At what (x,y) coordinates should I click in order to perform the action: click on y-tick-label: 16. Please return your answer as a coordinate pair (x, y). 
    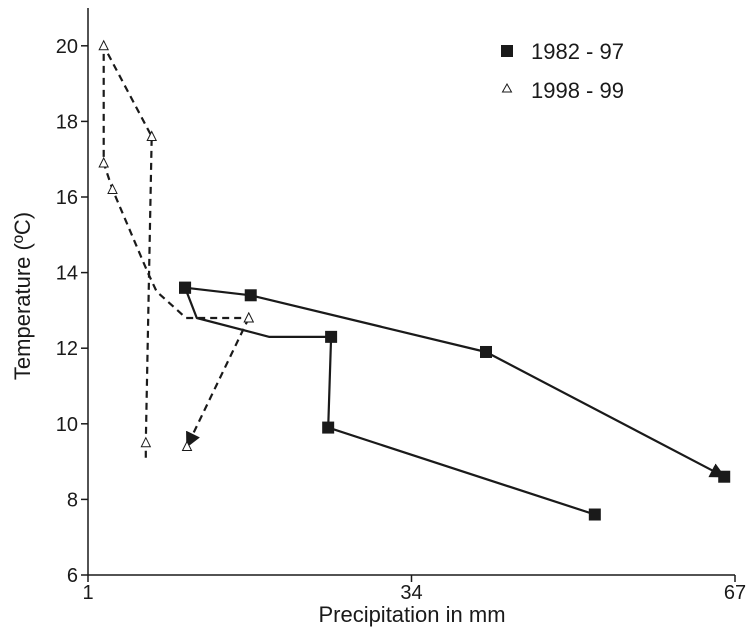
    Looking at the image, I should click on (67, 198).